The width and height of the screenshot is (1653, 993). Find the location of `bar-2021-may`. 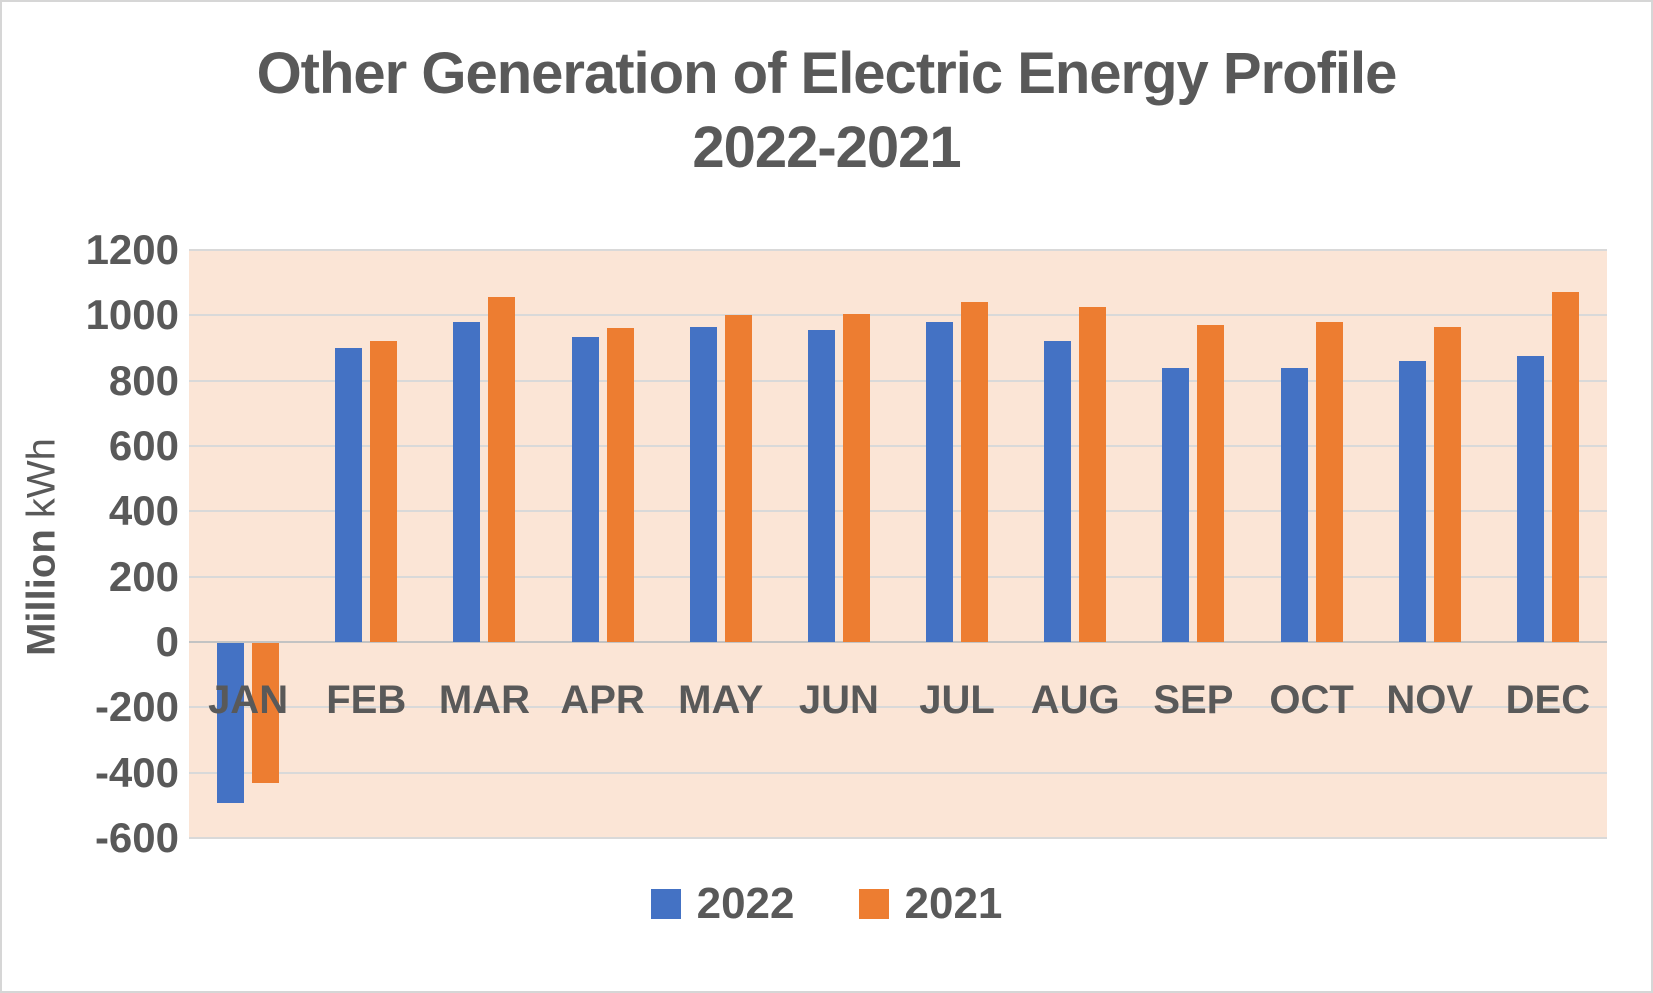

bar-2021-may is located at coordinates (738, 478).